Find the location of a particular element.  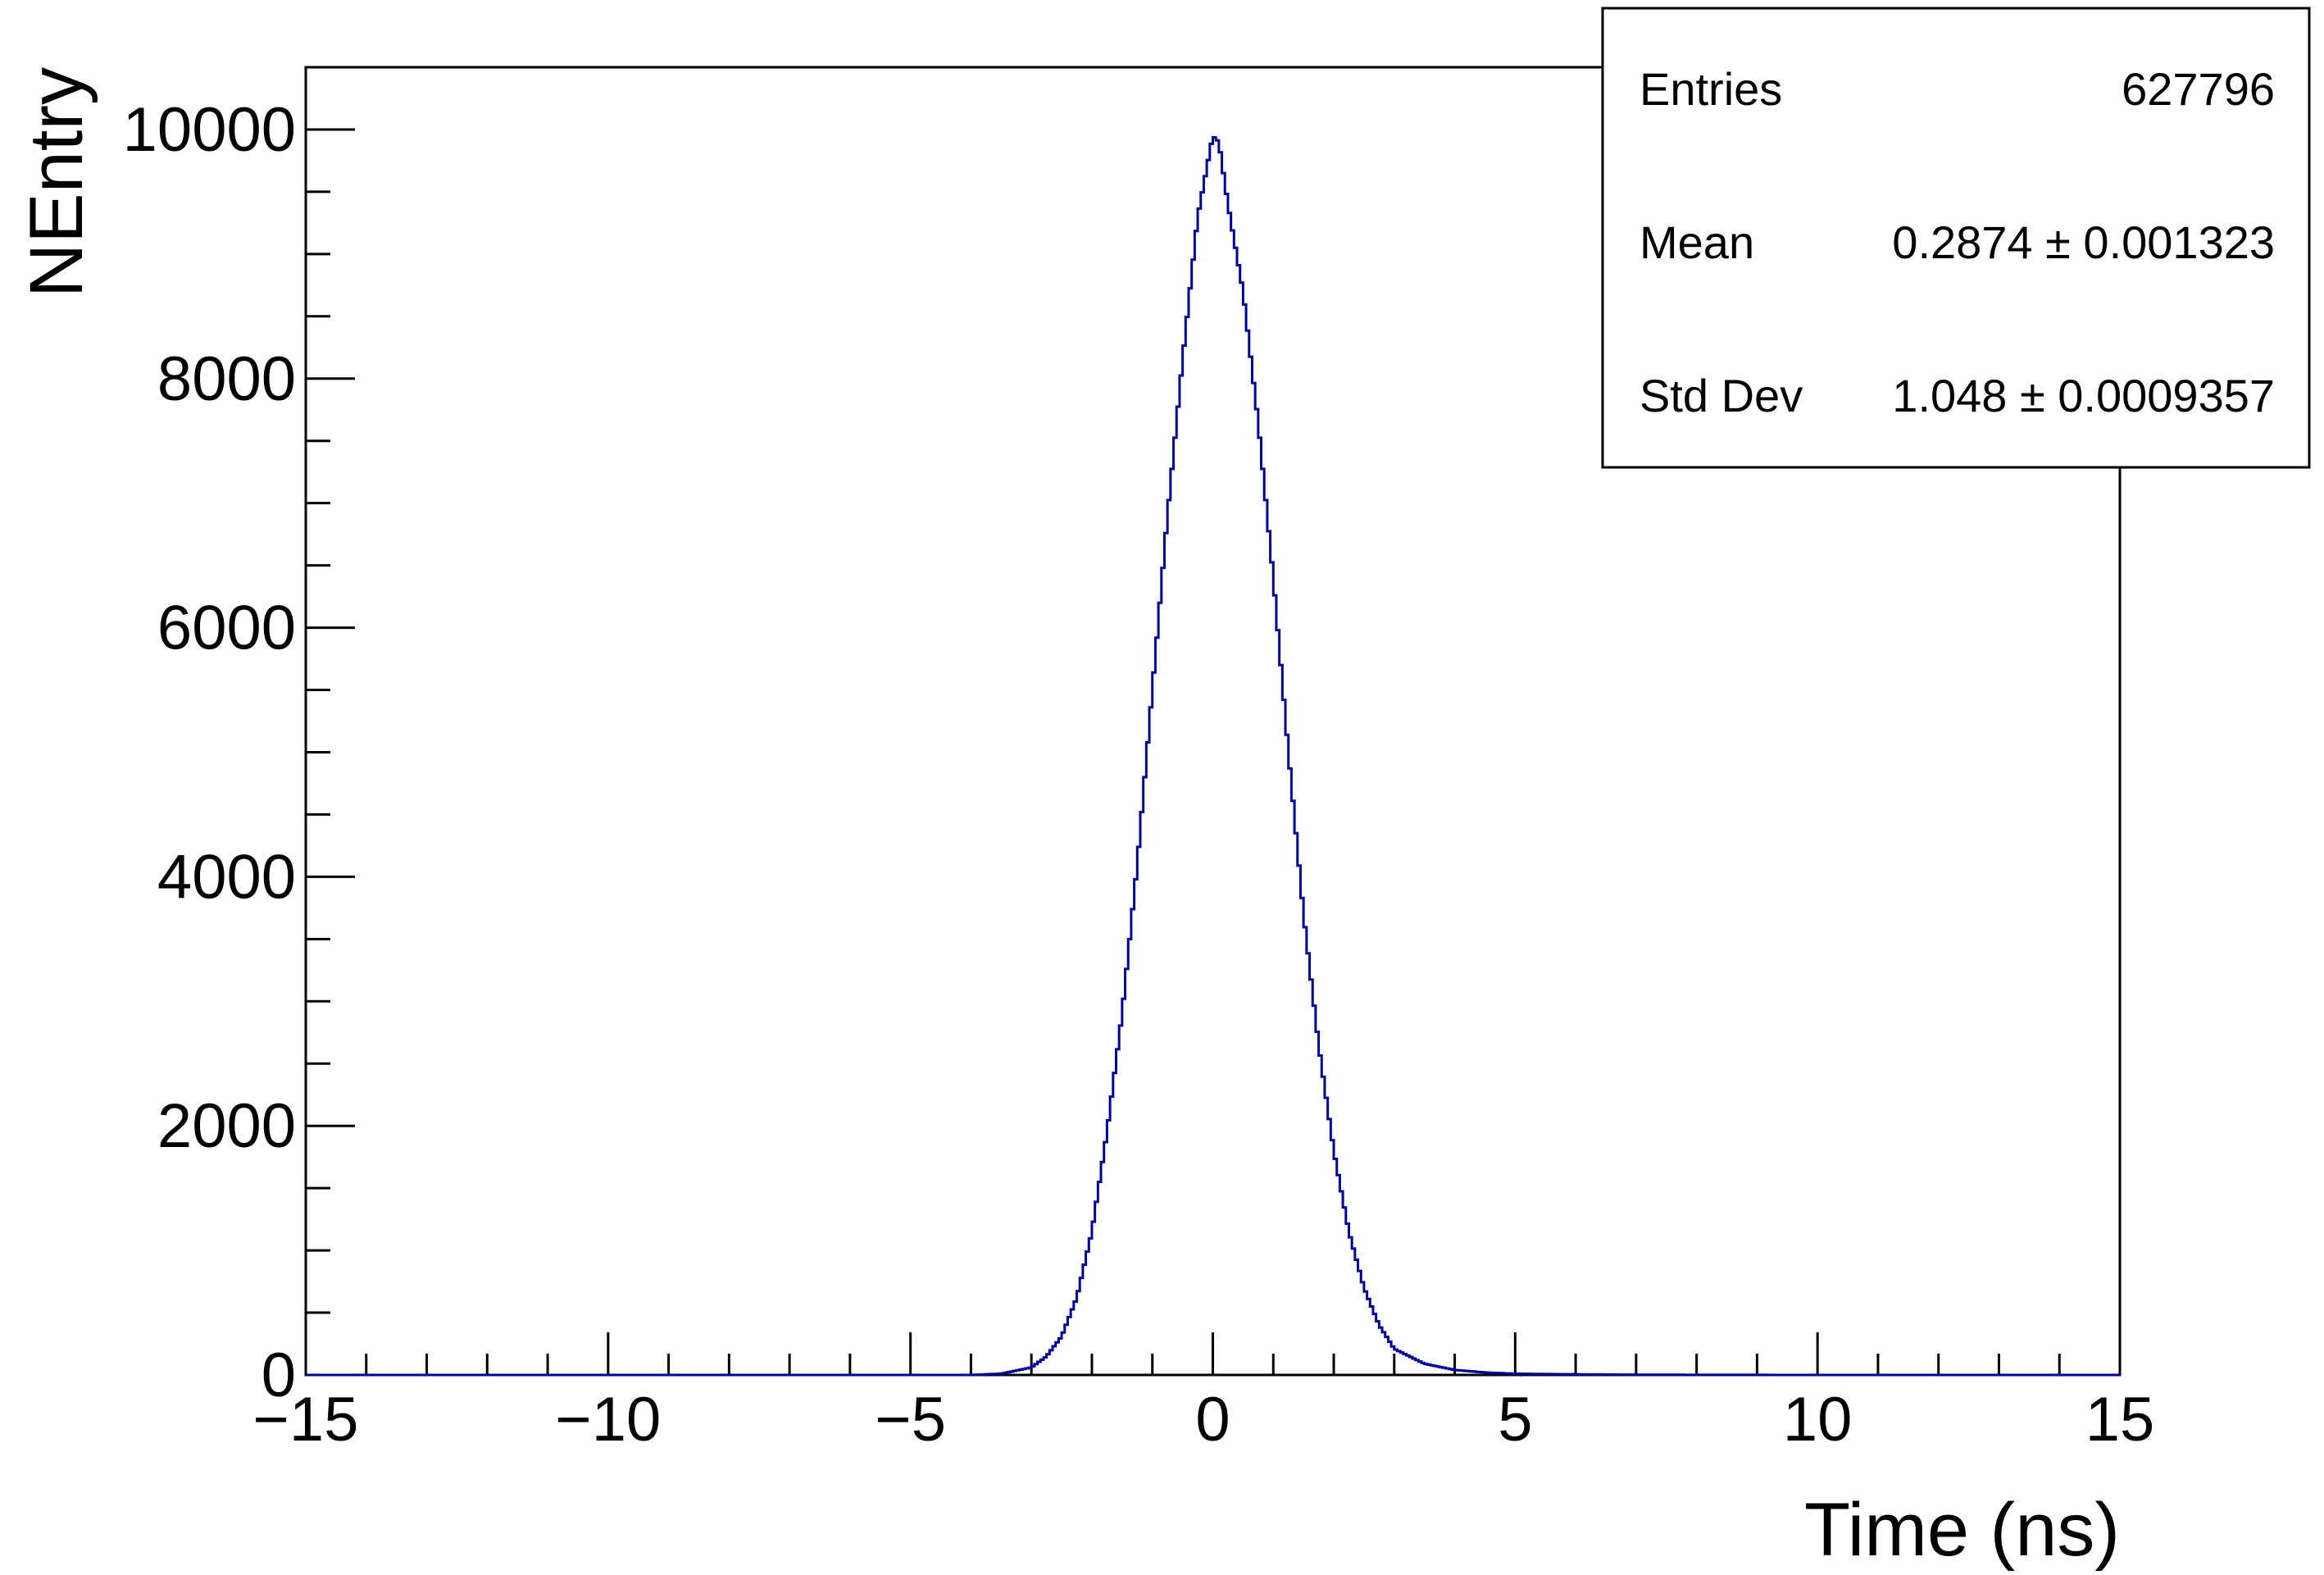

stats-mean-label: Mean is located at coordinates (1697, 242).